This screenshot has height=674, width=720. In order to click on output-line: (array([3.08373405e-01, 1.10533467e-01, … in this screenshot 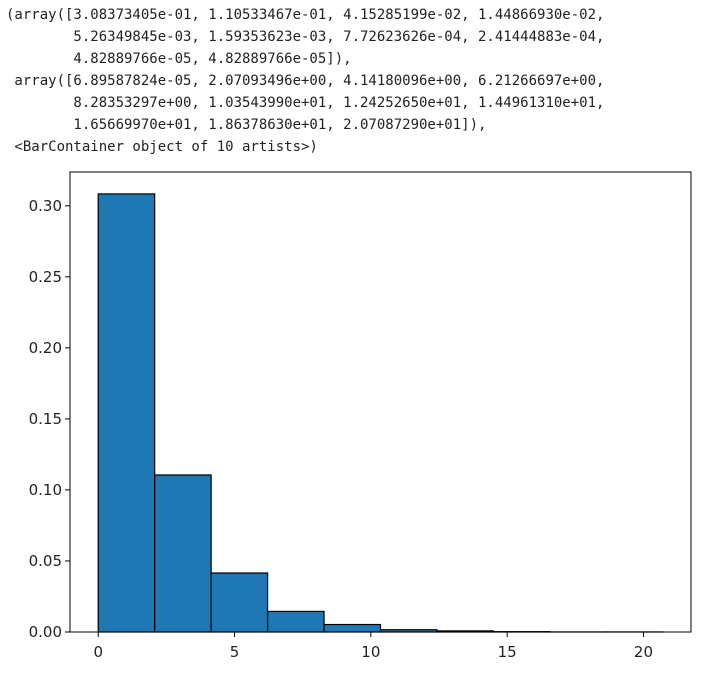, I will do `click(305, 15)`.